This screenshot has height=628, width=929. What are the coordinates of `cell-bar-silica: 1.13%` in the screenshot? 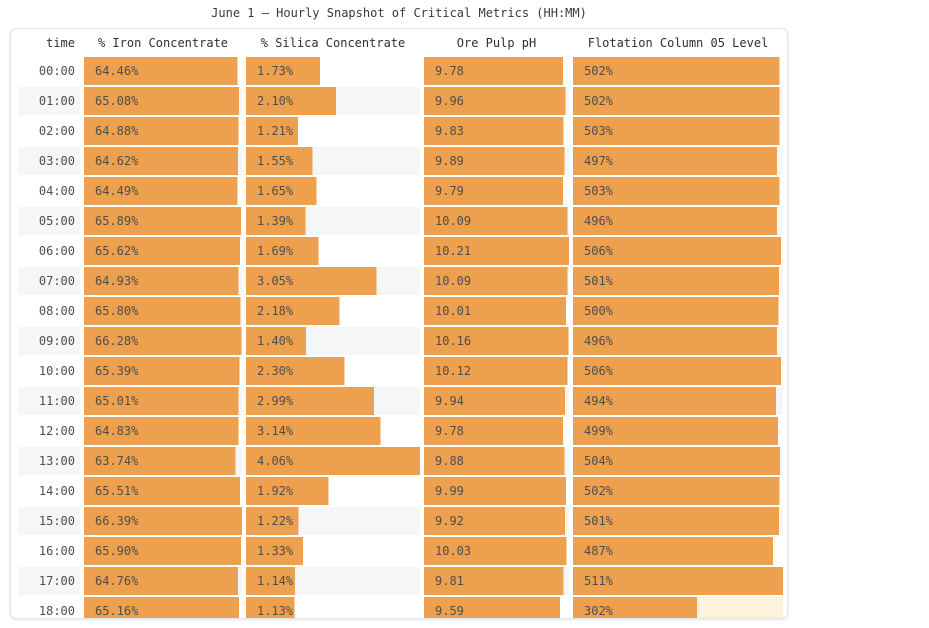 It's located at (333, 607).